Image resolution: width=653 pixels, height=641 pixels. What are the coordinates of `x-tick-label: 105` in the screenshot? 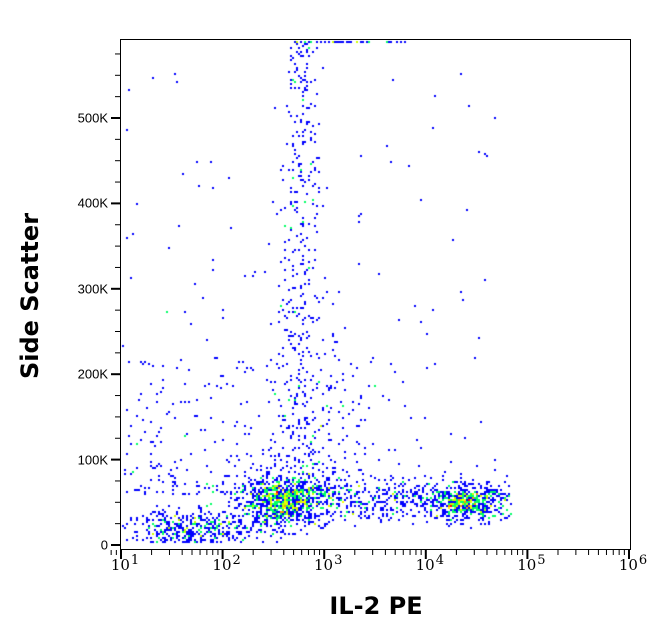 It's located at (531, 563).